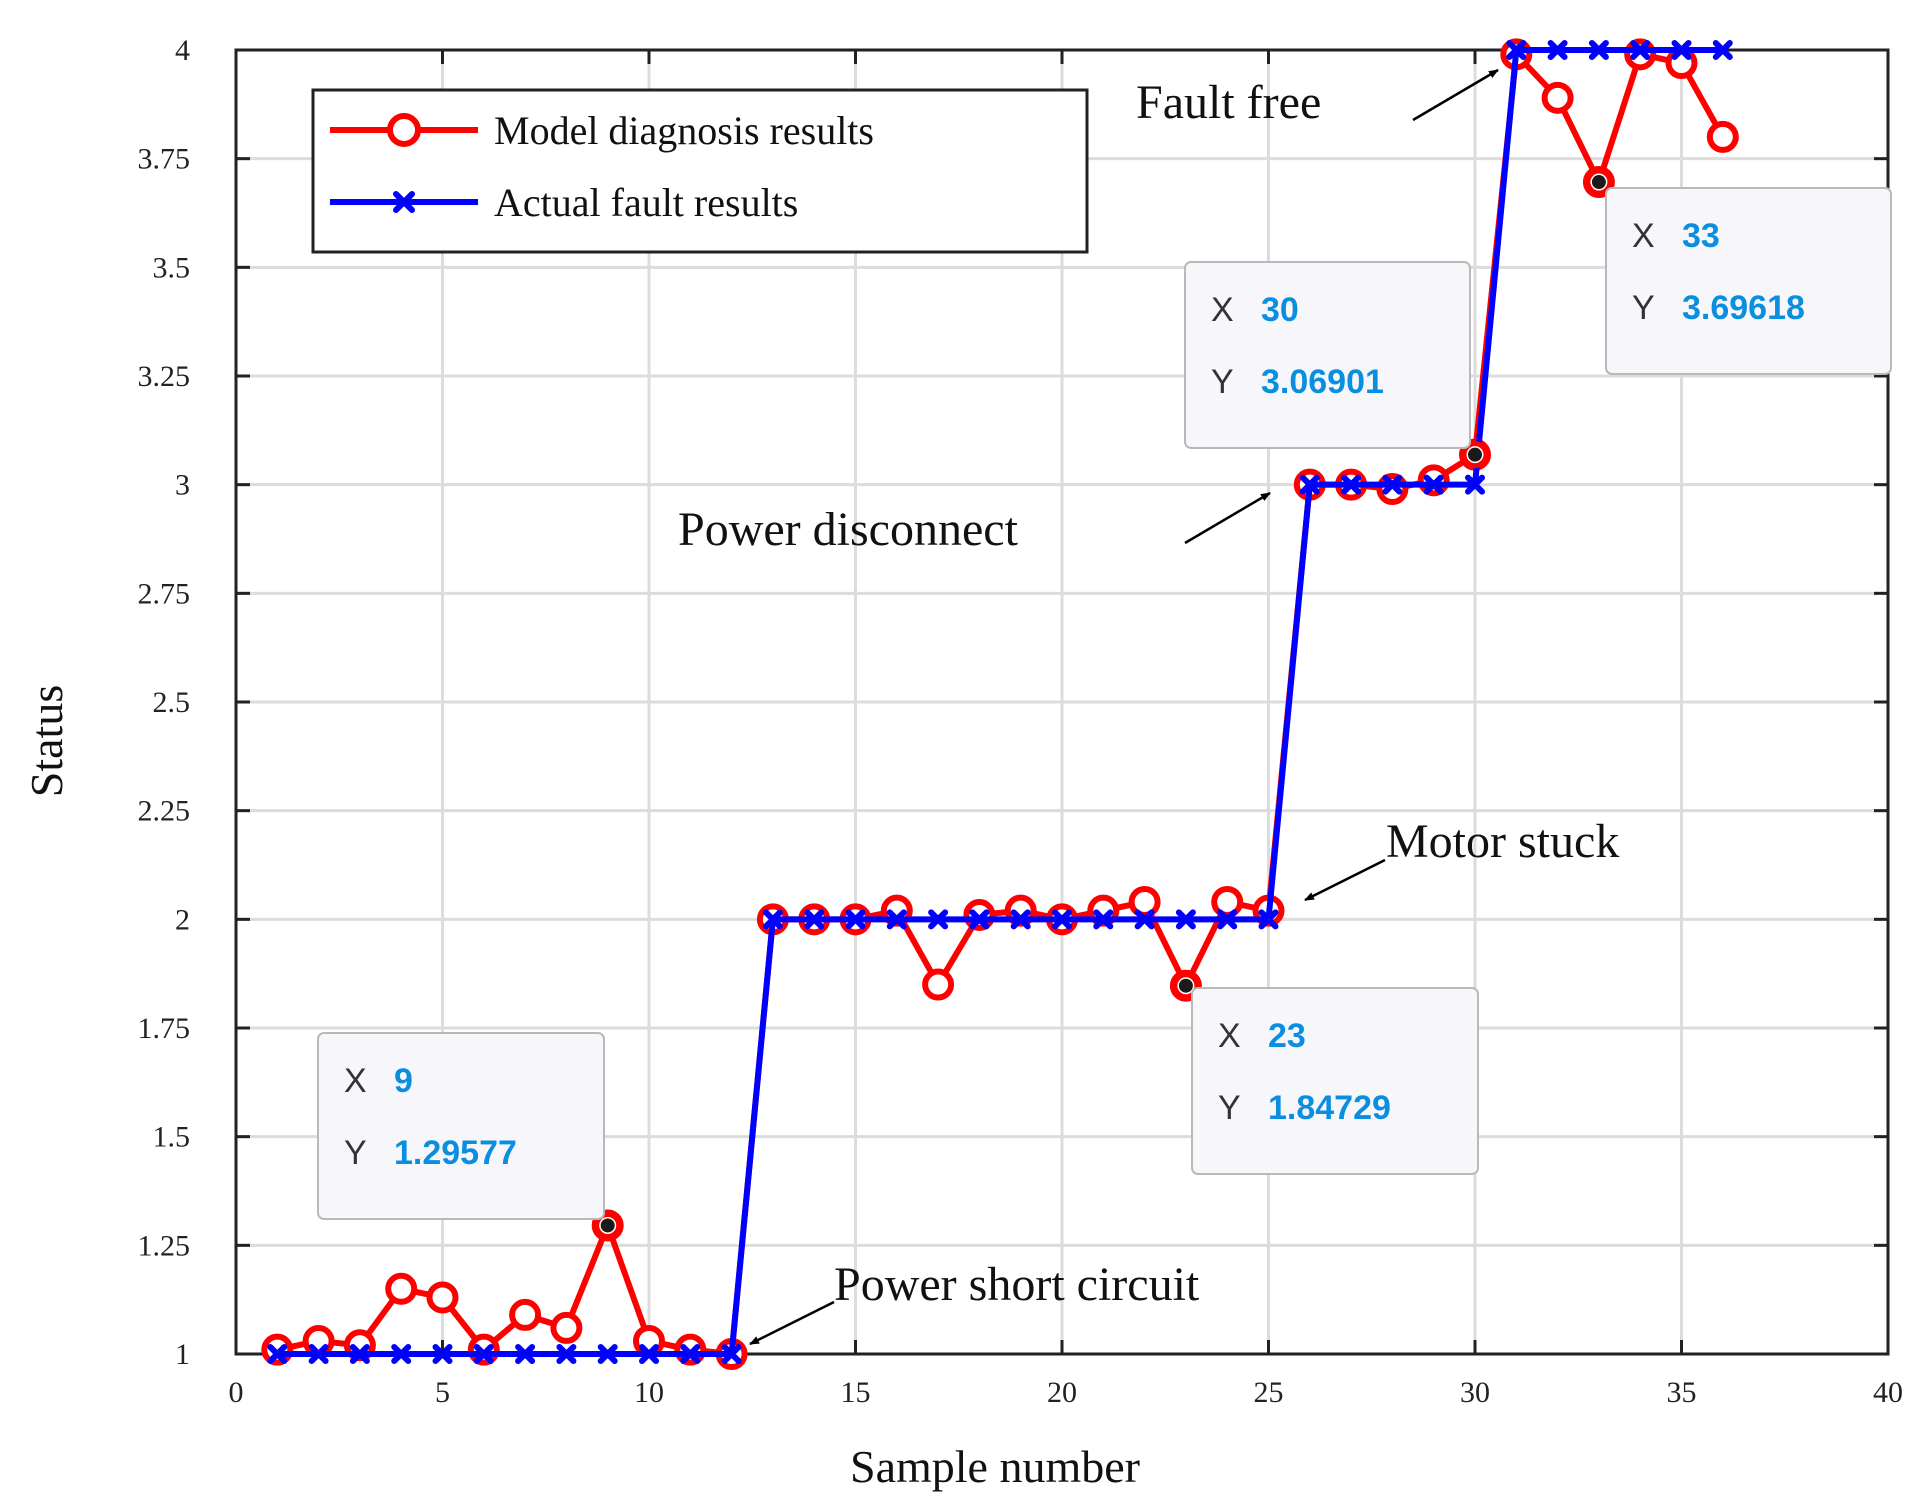 This screenshot has width=1917, height=1509. What do you see at coordinates (848, 529) in the screenshot?
I see `annotation-label: Power disconnect` at bounding box center [848, 529].